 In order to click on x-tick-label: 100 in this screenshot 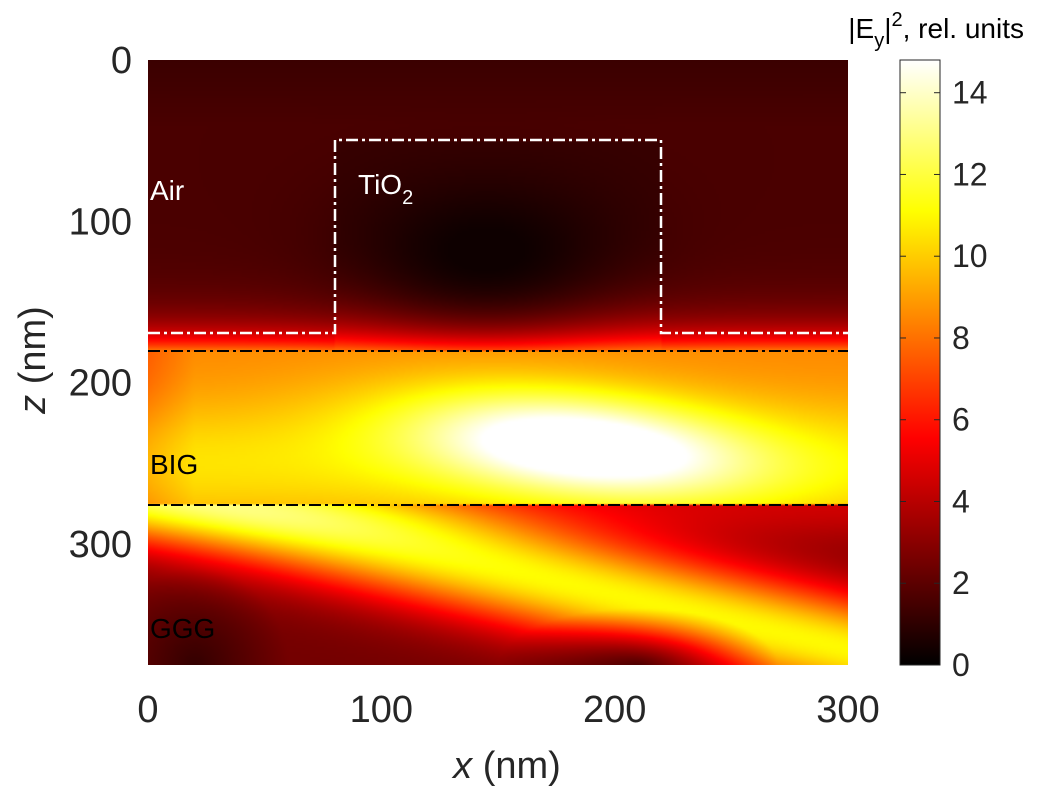, I will do `click(381, 710)`.